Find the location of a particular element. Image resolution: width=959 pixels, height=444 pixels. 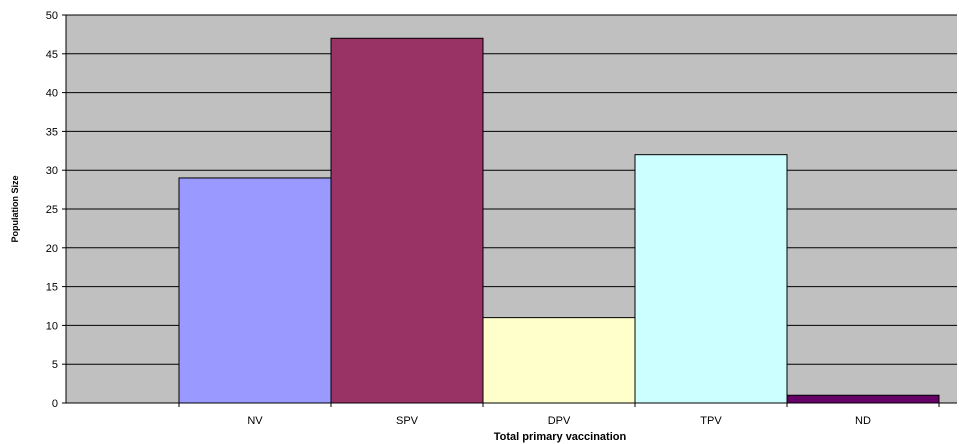

bar-nd is located at coordinates (863, 399).